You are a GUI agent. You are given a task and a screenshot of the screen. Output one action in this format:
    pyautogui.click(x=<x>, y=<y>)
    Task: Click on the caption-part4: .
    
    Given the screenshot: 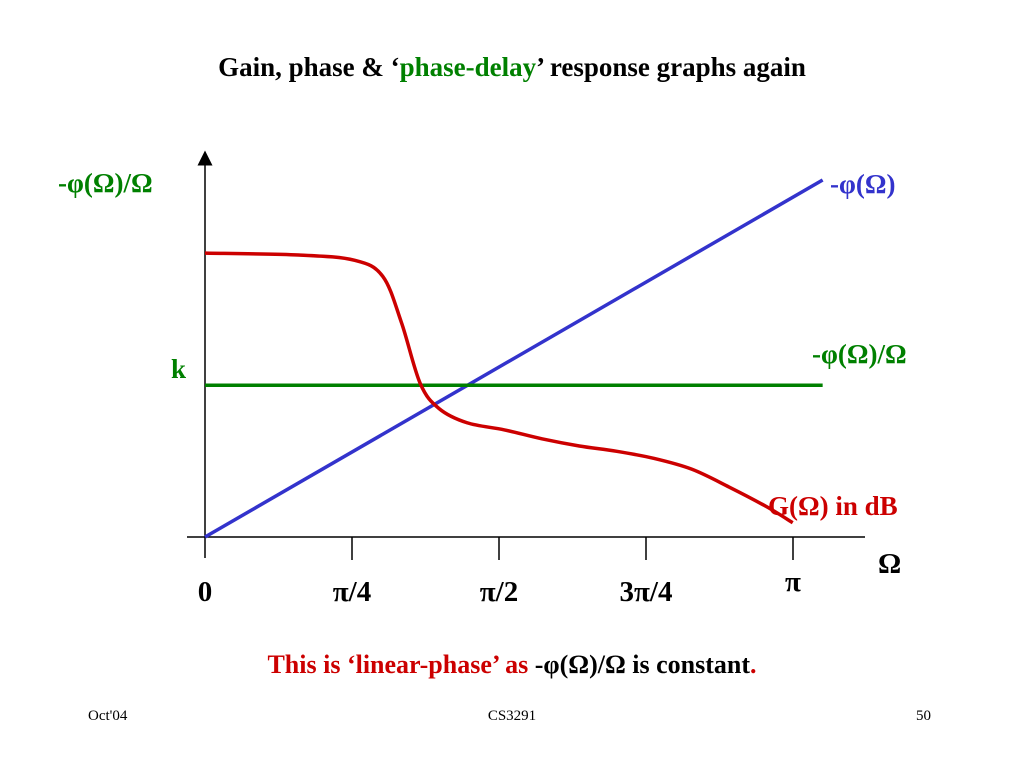 What is the action you would take?
    pyautogui.click(x=753, y=664)
    